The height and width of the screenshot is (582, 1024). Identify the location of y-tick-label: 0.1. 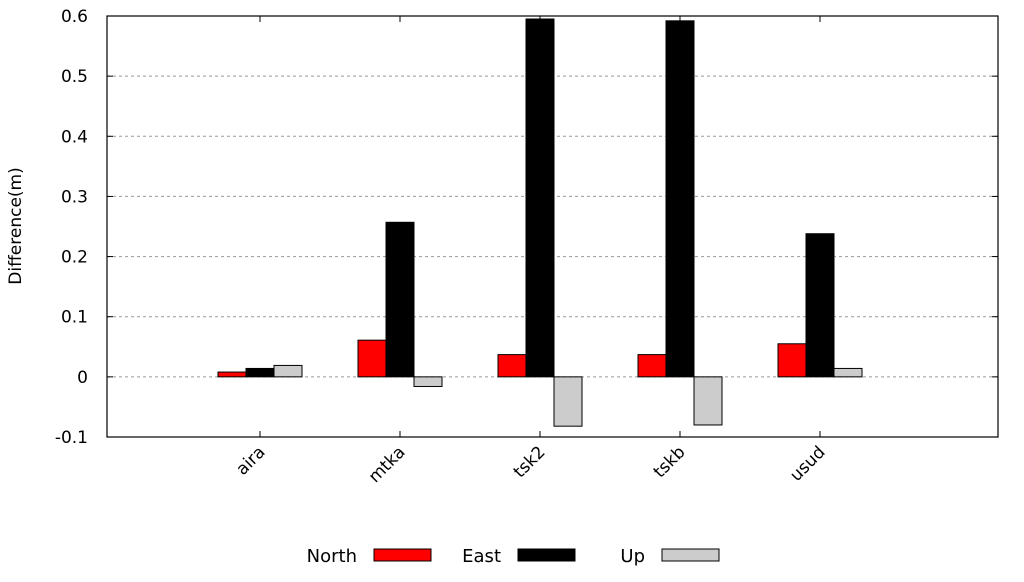
(74, 318).